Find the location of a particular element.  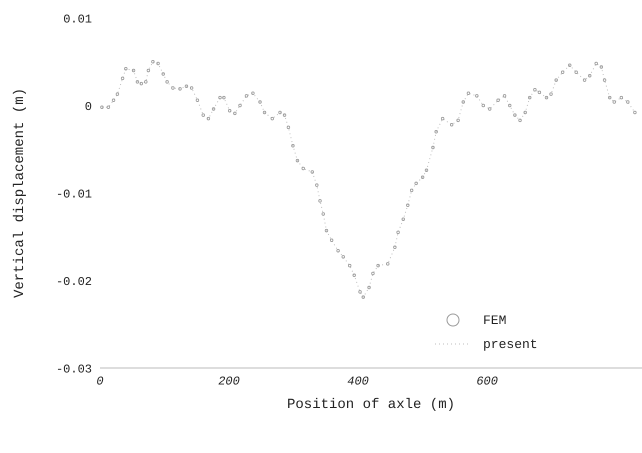

y-tick-label: -0.03 is located at coordinates (74, 369).